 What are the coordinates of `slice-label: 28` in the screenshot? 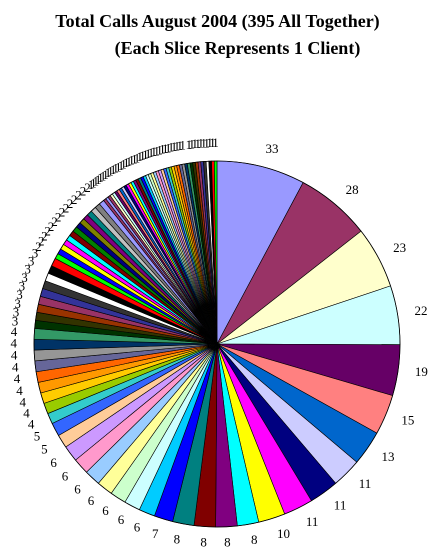 It's located at (352, 189).